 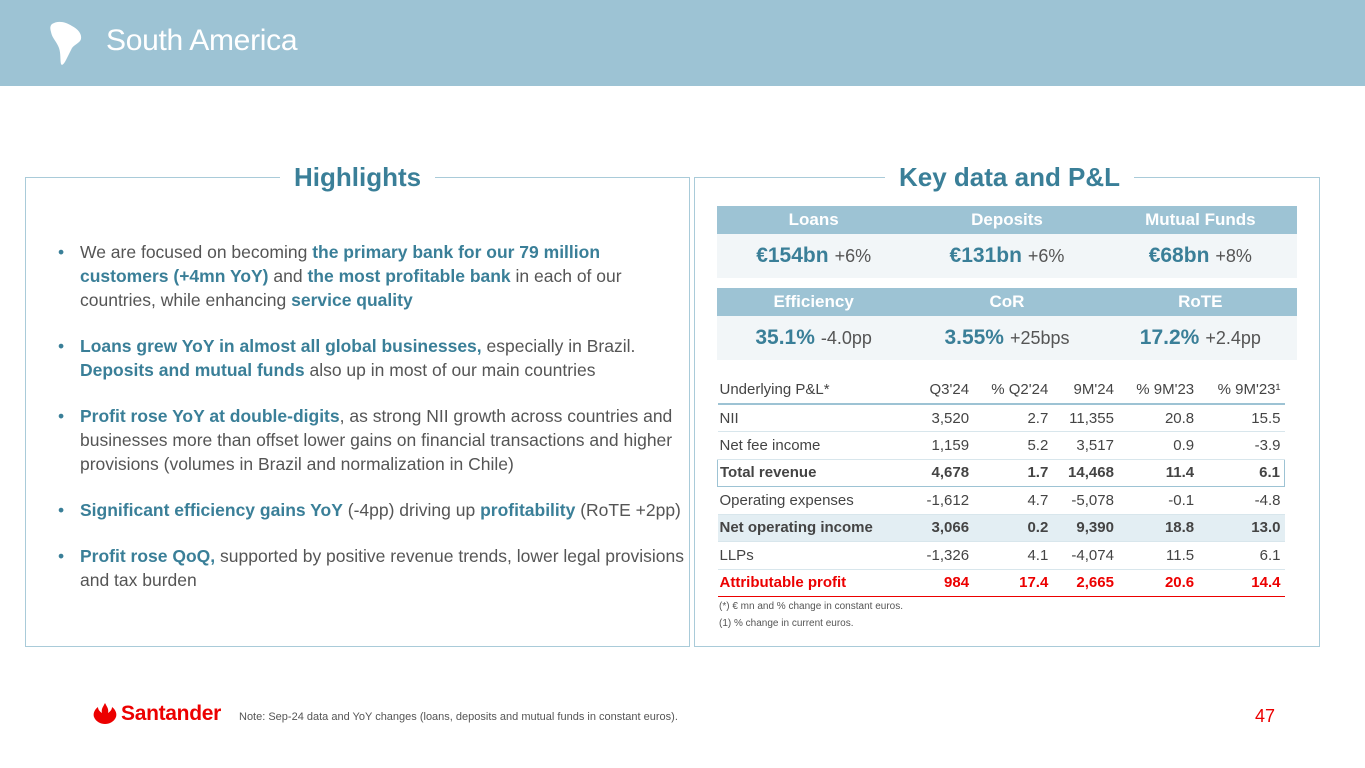 I want to click on kpi-label-deposits: Deposits, so click(x=1007, y=219).